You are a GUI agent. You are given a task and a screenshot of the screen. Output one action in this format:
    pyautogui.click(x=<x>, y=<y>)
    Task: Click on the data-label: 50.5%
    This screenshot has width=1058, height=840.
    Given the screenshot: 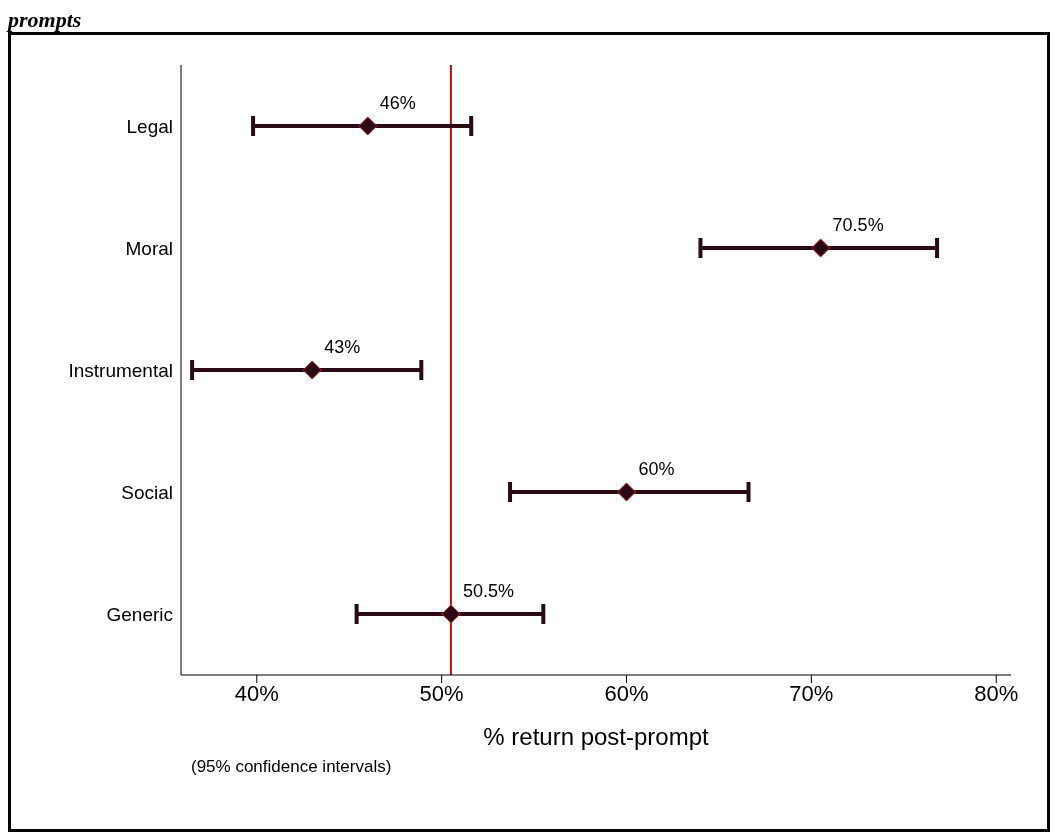 What is the action you would take?
    pyautogui.click(x=488, y=591)
    